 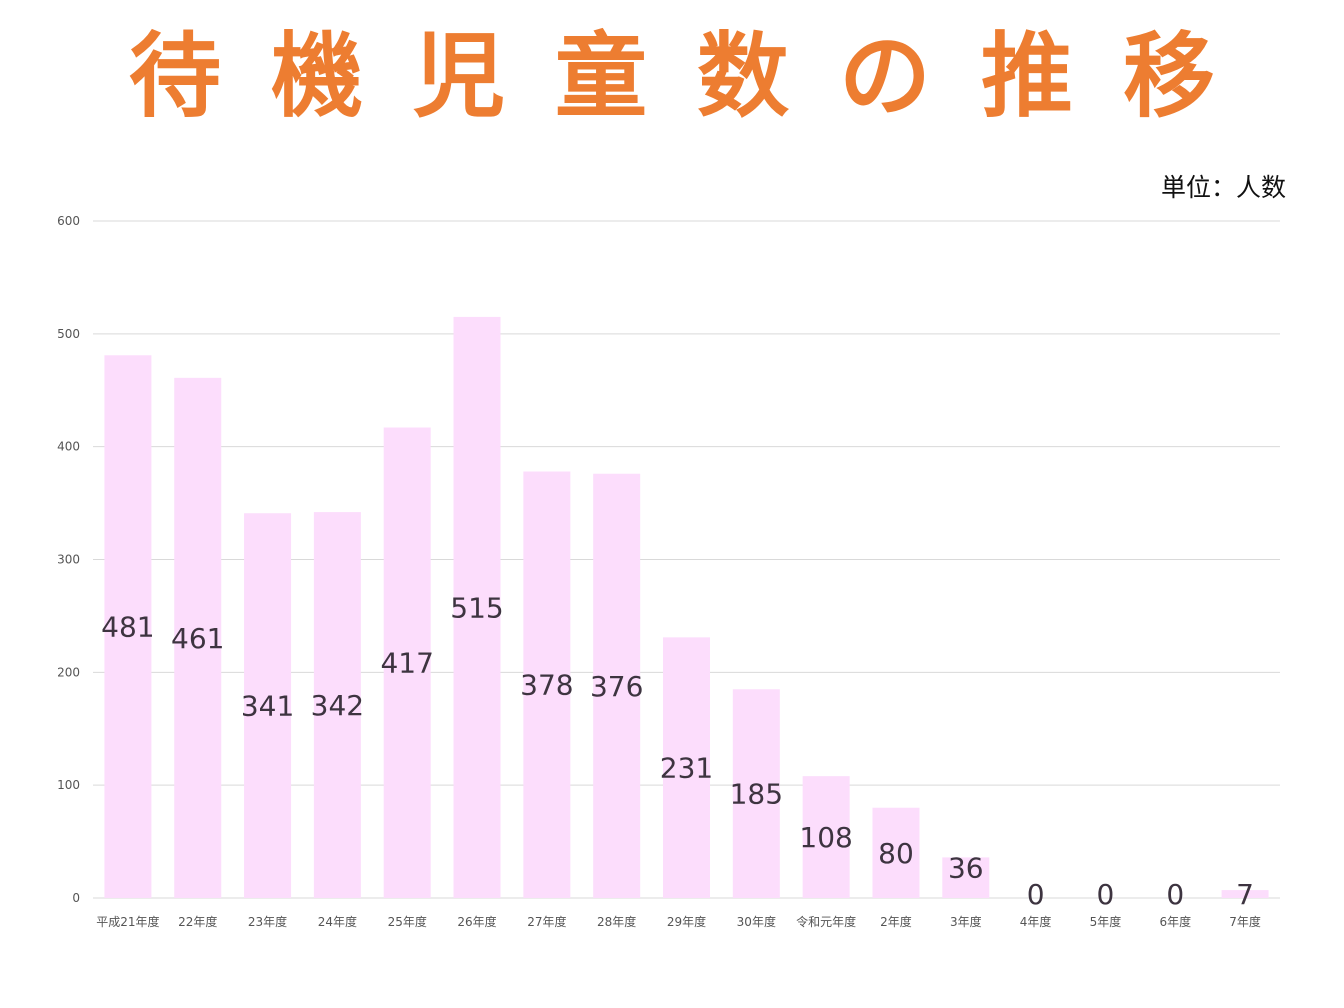 What do you see at coordinates (76, 898) in the screenshot?
I see `y-tick-label: 0` at bounding box center [76, 898].